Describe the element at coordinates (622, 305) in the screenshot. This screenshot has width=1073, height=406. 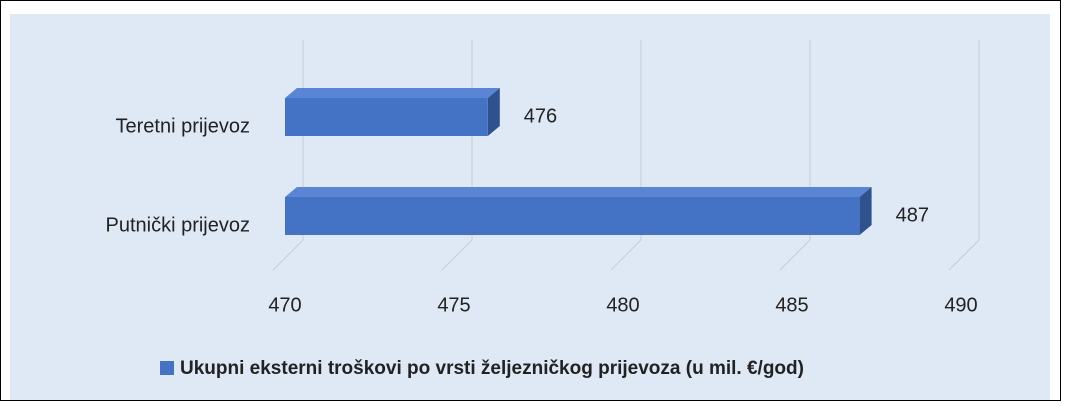
I see `x-tick-label: 480` at that location.